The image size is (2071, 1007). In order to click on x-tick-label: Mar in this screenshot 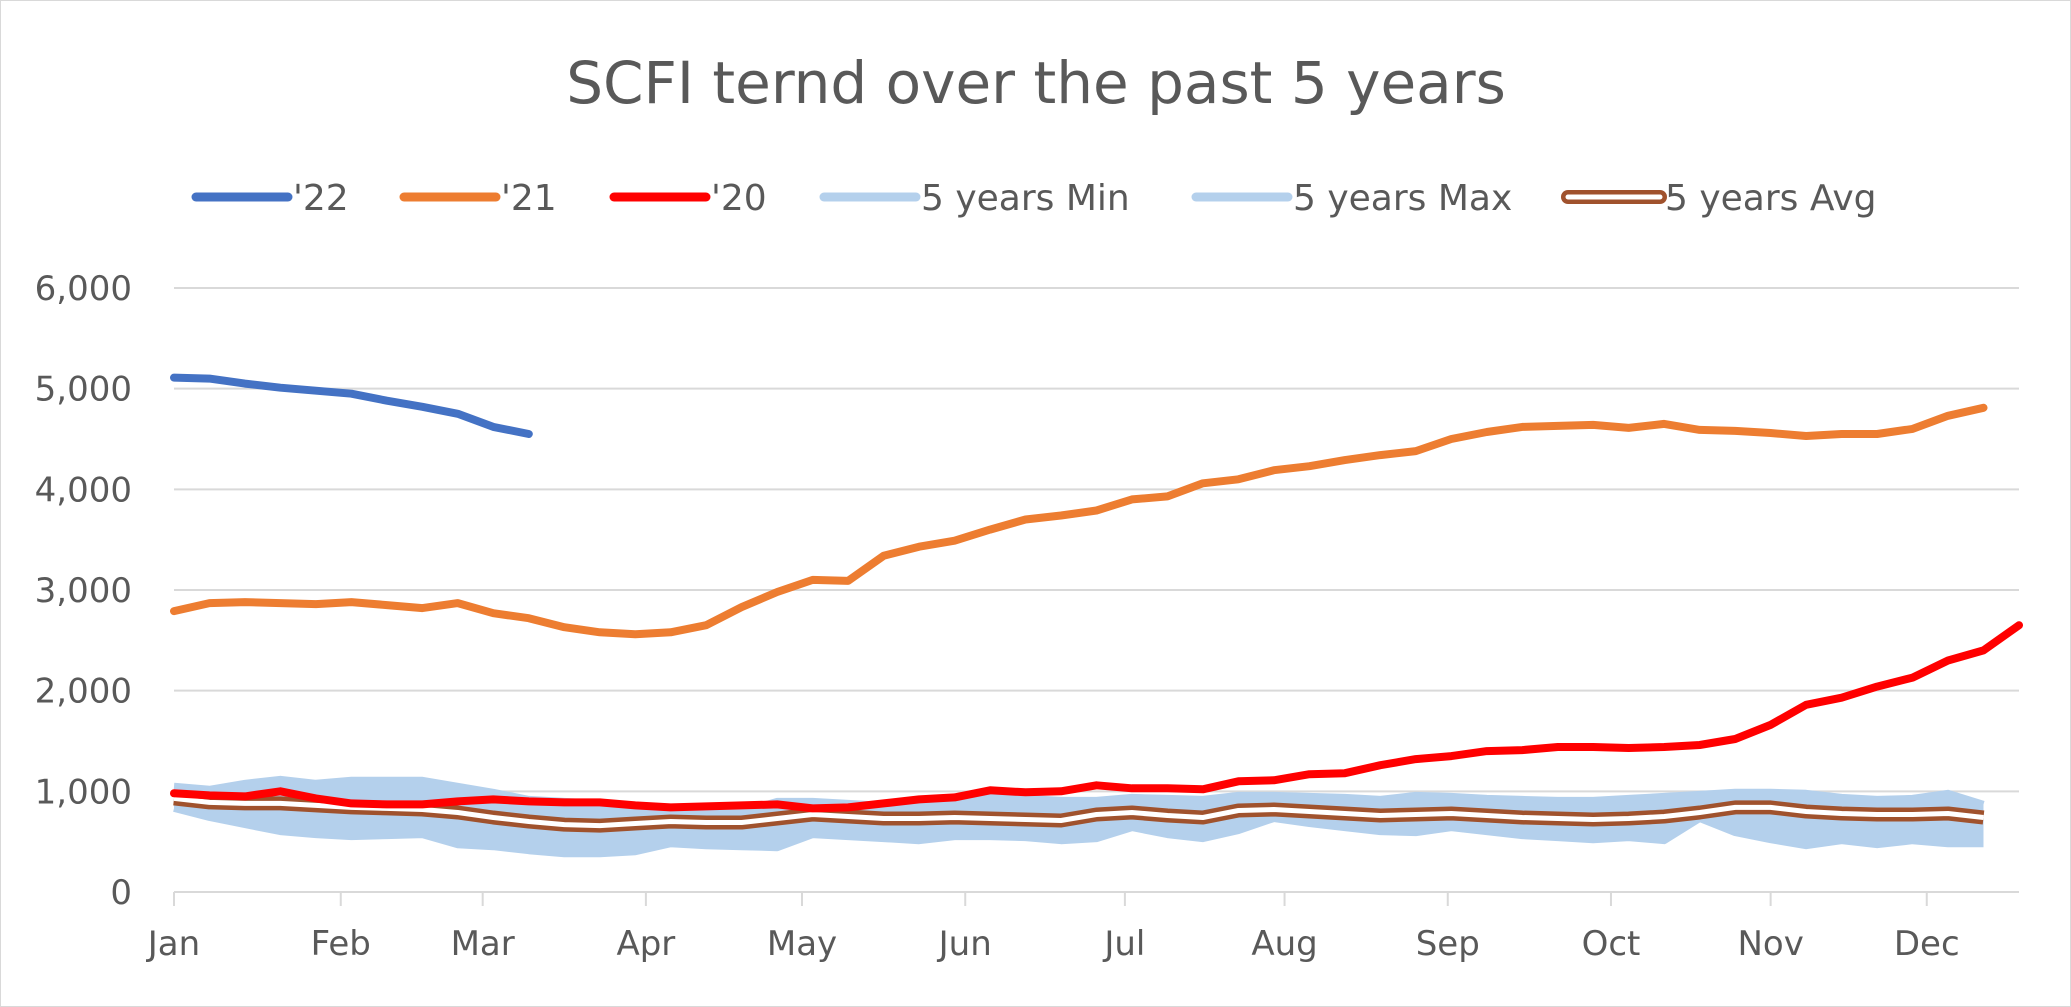, I will do `click(483, 944)`.